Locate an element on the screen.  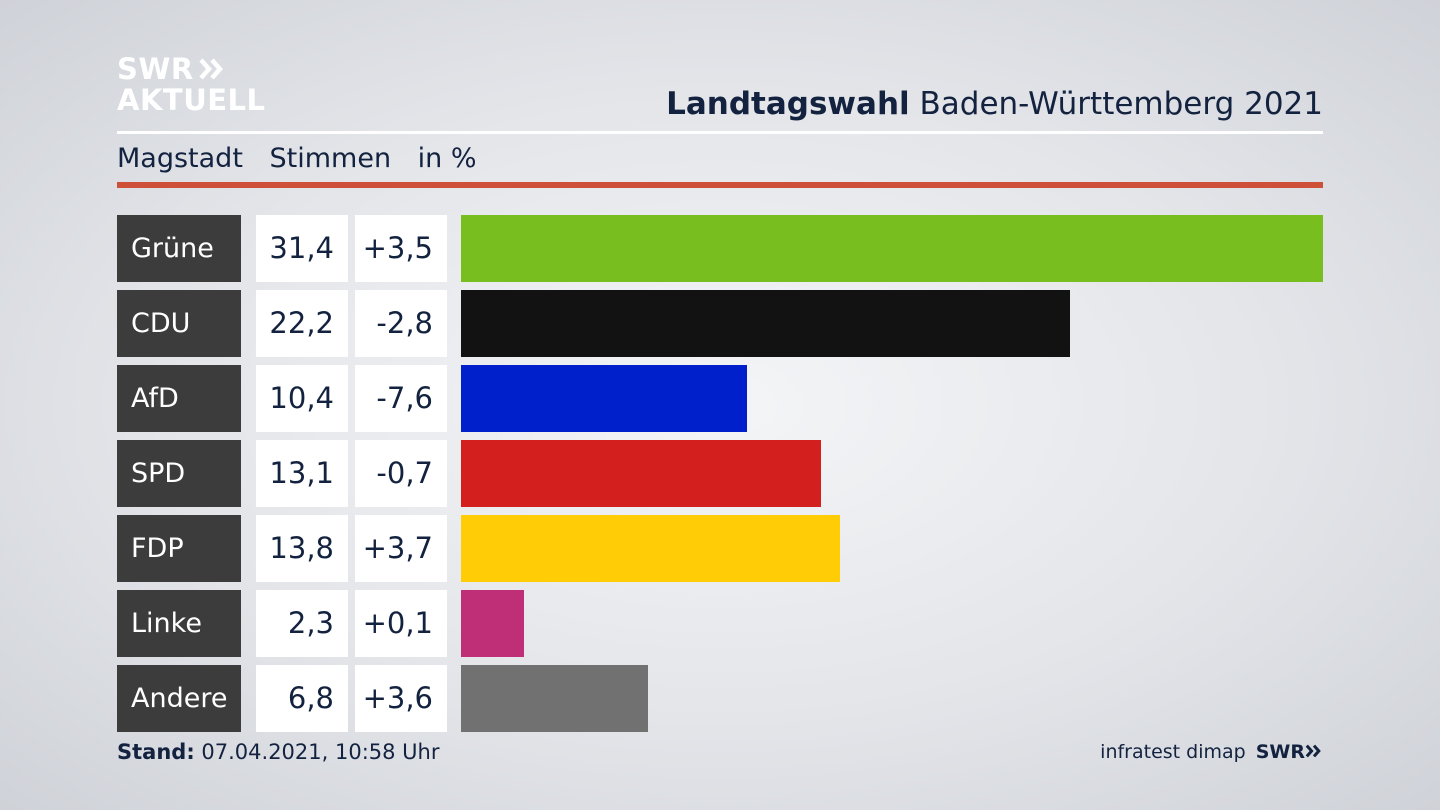
party-label: Andere is located at coordinates (179, 698).